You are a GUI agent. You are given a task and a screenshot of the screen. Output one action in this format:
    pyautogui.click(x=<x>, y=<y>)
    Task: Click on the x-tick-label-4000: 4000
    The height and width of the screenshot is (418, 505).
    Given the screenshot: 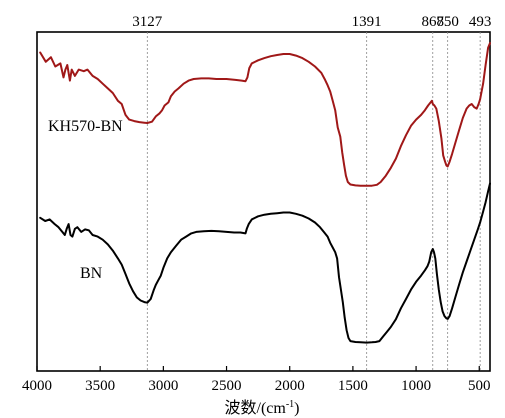 What is the action you would take?
    pyautogui.click(x=37, y=386)
    